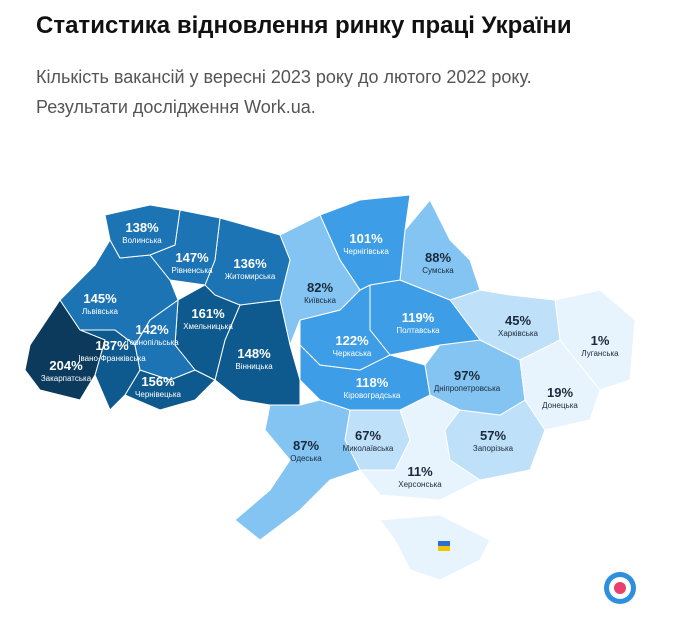 The image size is (682, 629). Describe the element at coordinates (493, 448) in the screenshot. I see `region-name: Запорізька` at that location.